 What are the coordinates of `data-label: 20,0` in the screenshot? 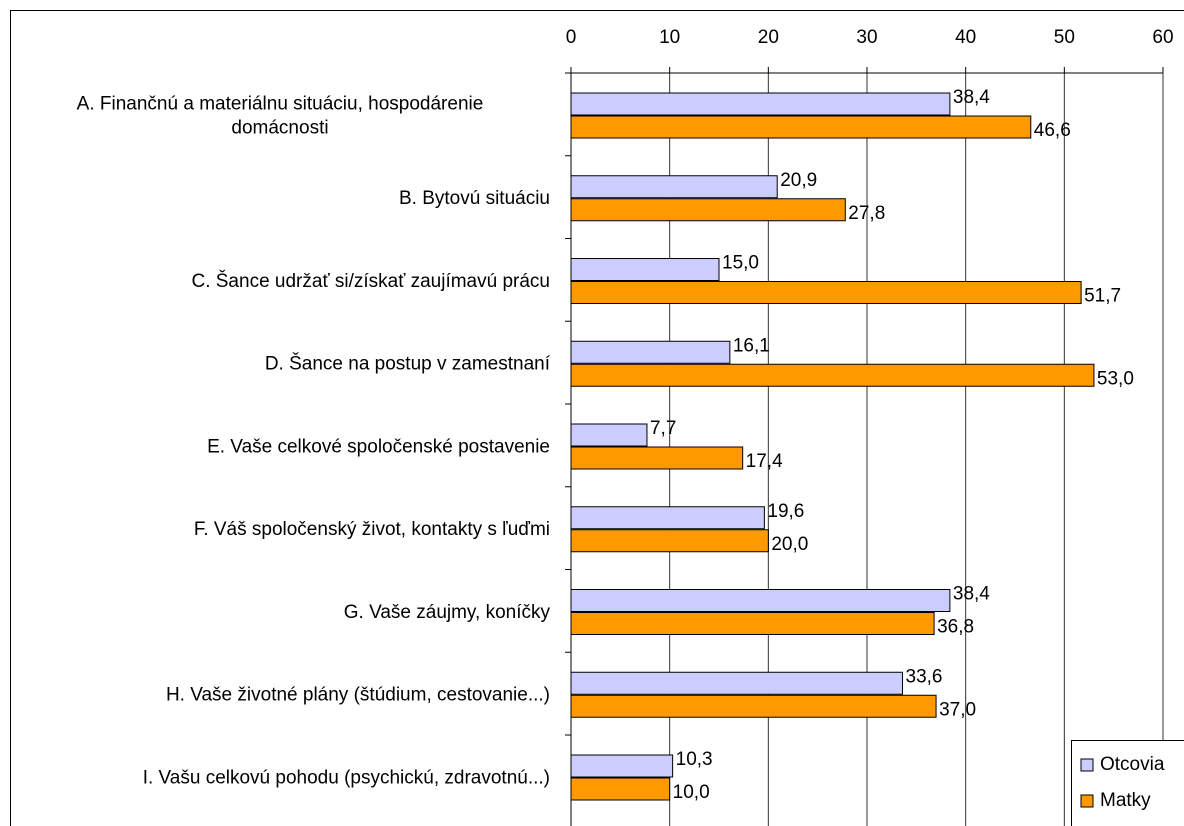 It's located at (789, 544).